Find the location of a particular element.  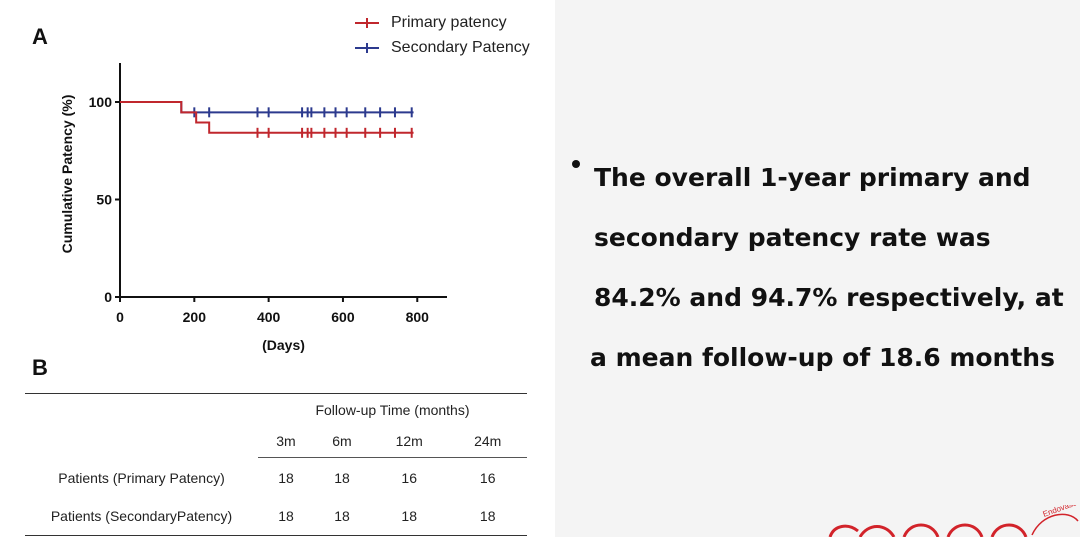

x-tick-label: 0 is located at coordinates (120, 317).